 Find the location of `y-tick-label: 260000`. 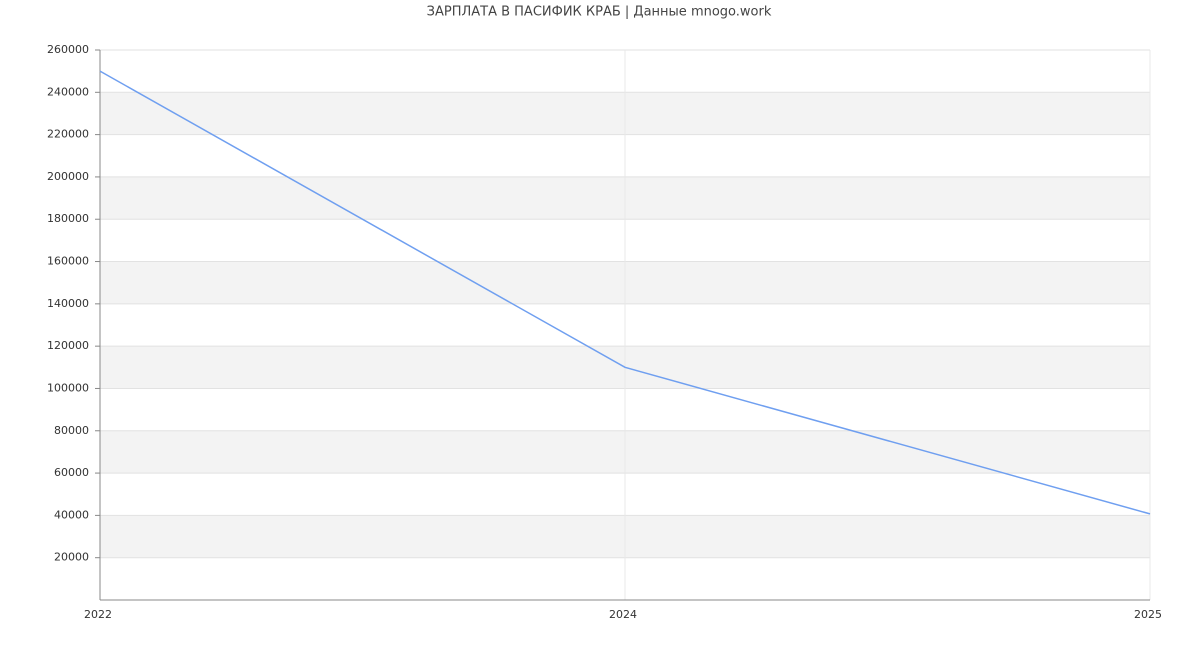

y-tick-label: 260000 is located at coordinates (68, 49).